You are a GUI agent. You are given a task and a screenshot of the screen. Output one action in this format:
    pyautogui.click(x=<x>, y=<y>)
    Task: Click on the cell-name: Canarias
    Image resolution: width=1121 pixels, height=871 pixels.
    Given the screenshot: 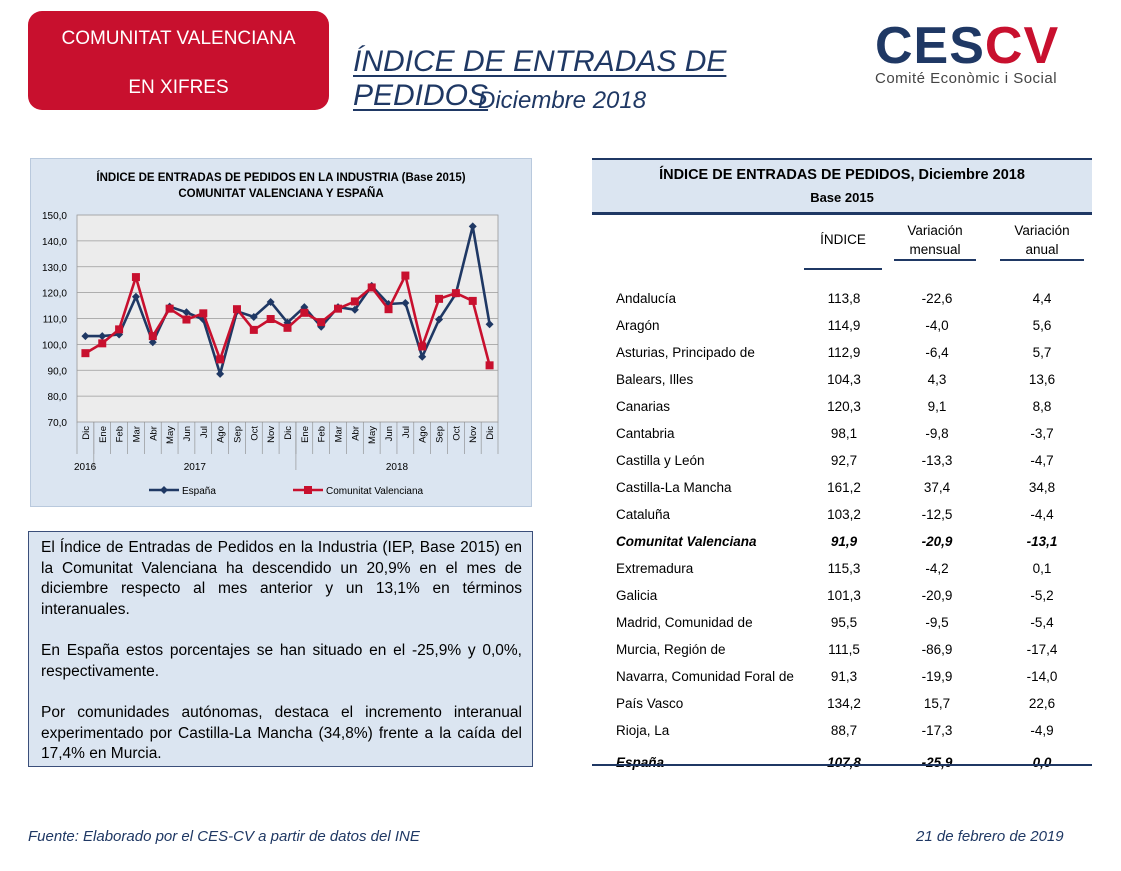 What is the action you would take?
    pyautogui.click(x=643, y=406)
    